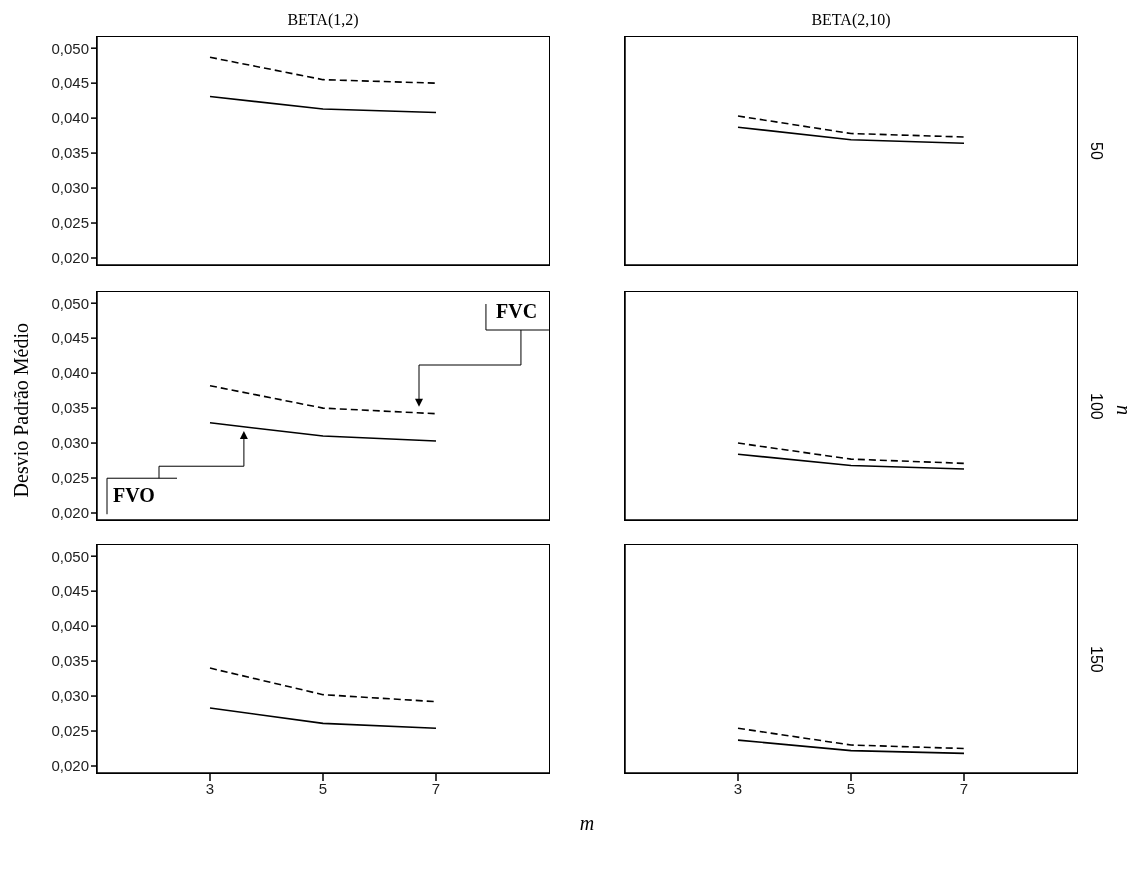 This screenshot has width=1143, height=869. I want to click on y-axis-title: Desvio Padrão Médio, so click(21, 410).